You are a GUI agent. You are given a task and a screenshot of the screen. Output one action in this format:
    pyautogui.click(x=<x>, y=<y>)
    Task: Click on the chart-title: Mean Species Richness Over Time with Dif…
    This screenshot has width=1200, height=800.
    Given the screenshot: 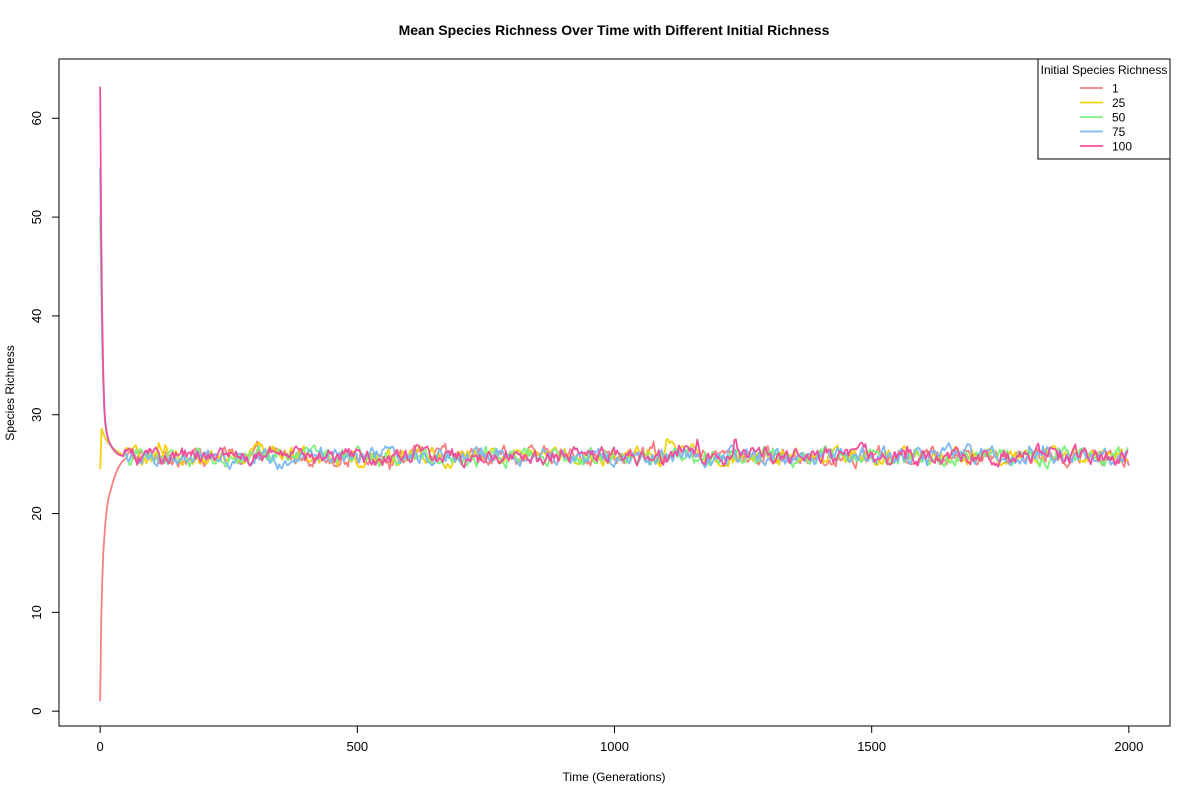 What is the action you would take?
    pyautogui.click(x=614, y=30)
    